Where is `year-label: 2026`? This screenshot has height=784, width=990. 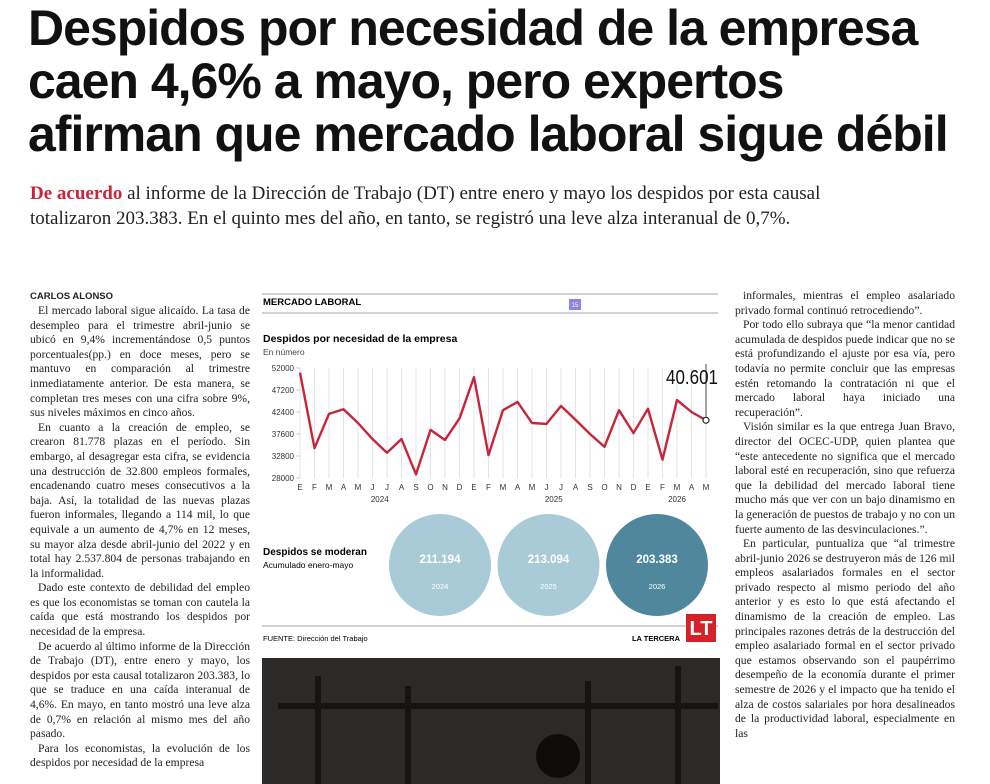
year-label: 2026 is located at coordinates (677, 499).